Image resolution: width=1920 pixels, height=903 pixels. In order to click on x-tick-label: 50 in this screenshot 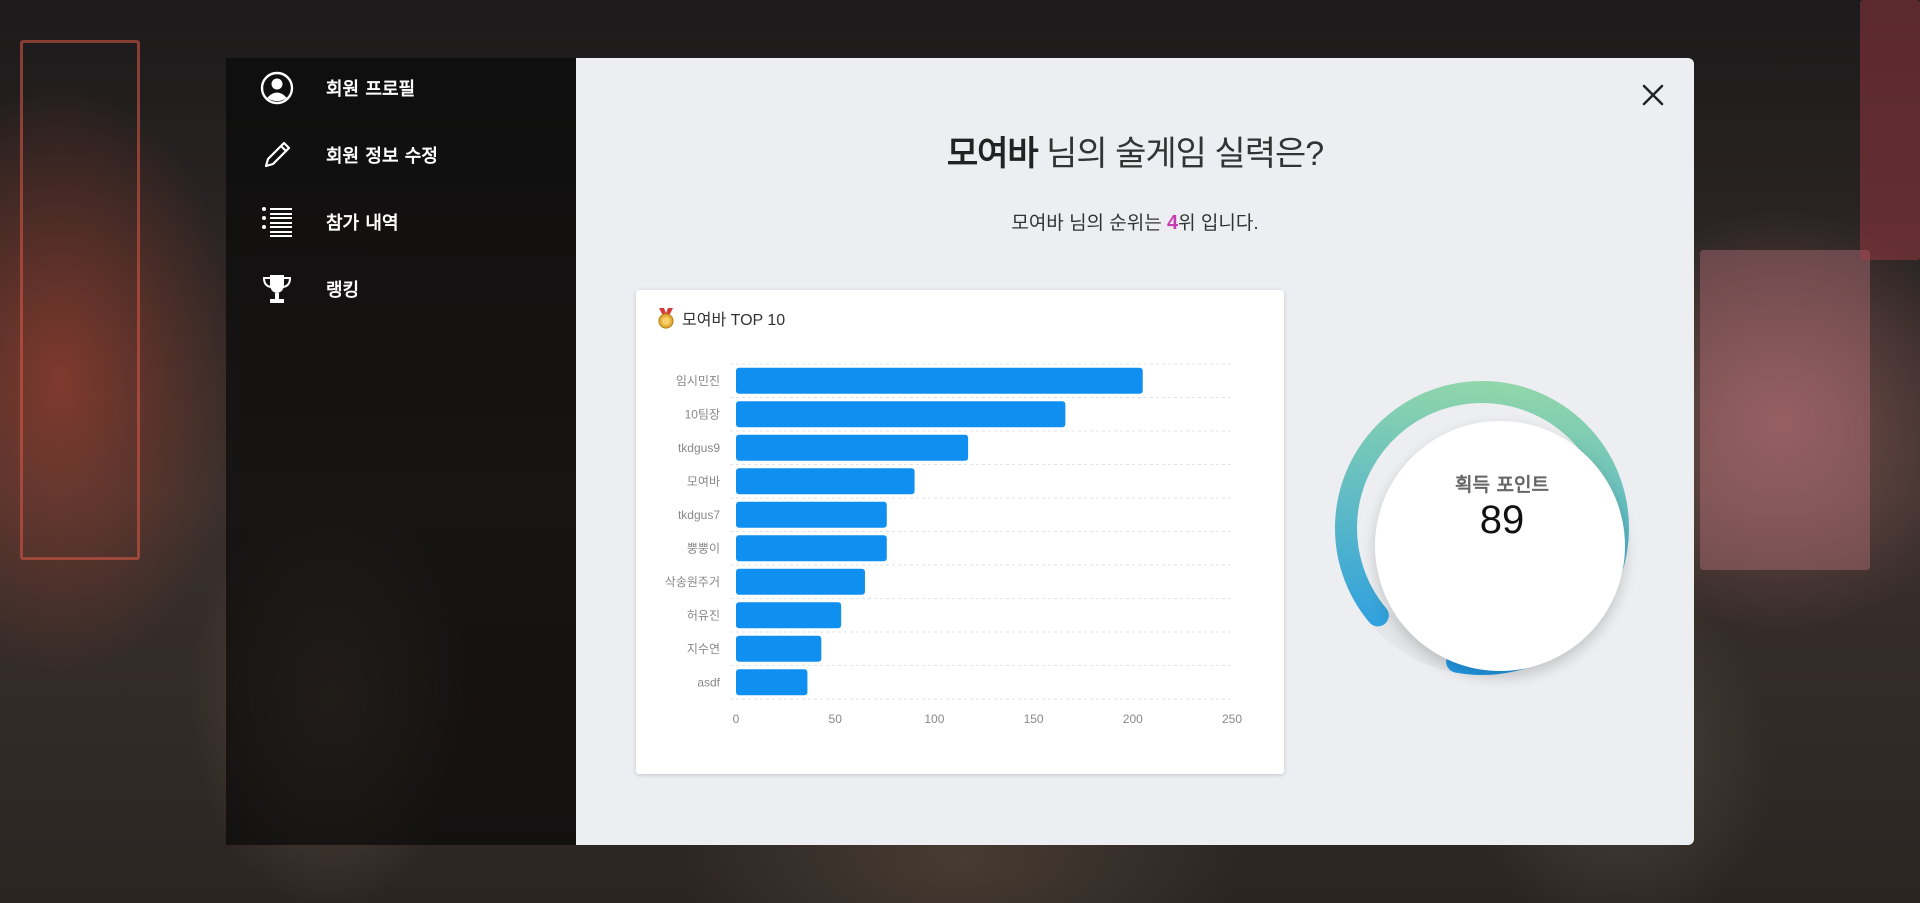, I will do `click(836, 719)`.